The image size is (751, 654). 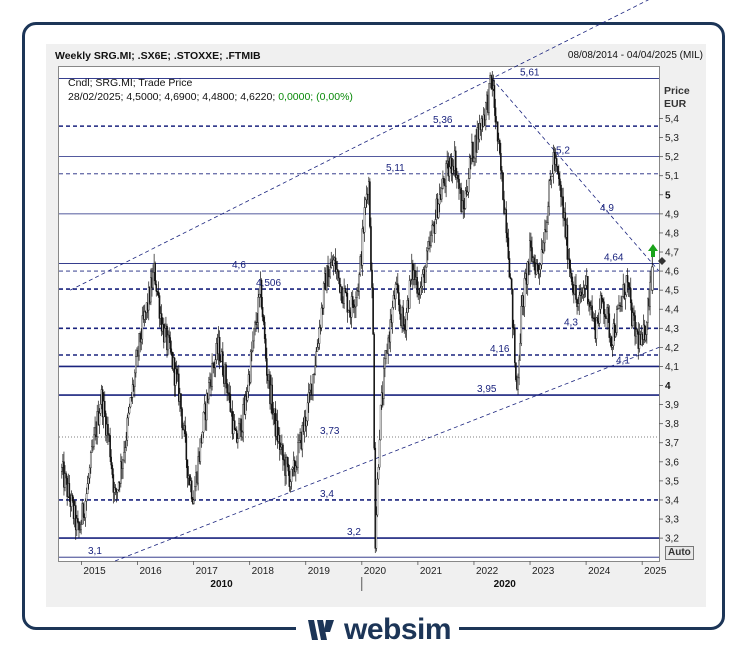 What do you see at coordinates (158, 56) in the screenshot?
I see `chart-title: Weekly SRG.MI; .SX6E; .STOXXE; .FTMIB` at bounding box center [158, 56].